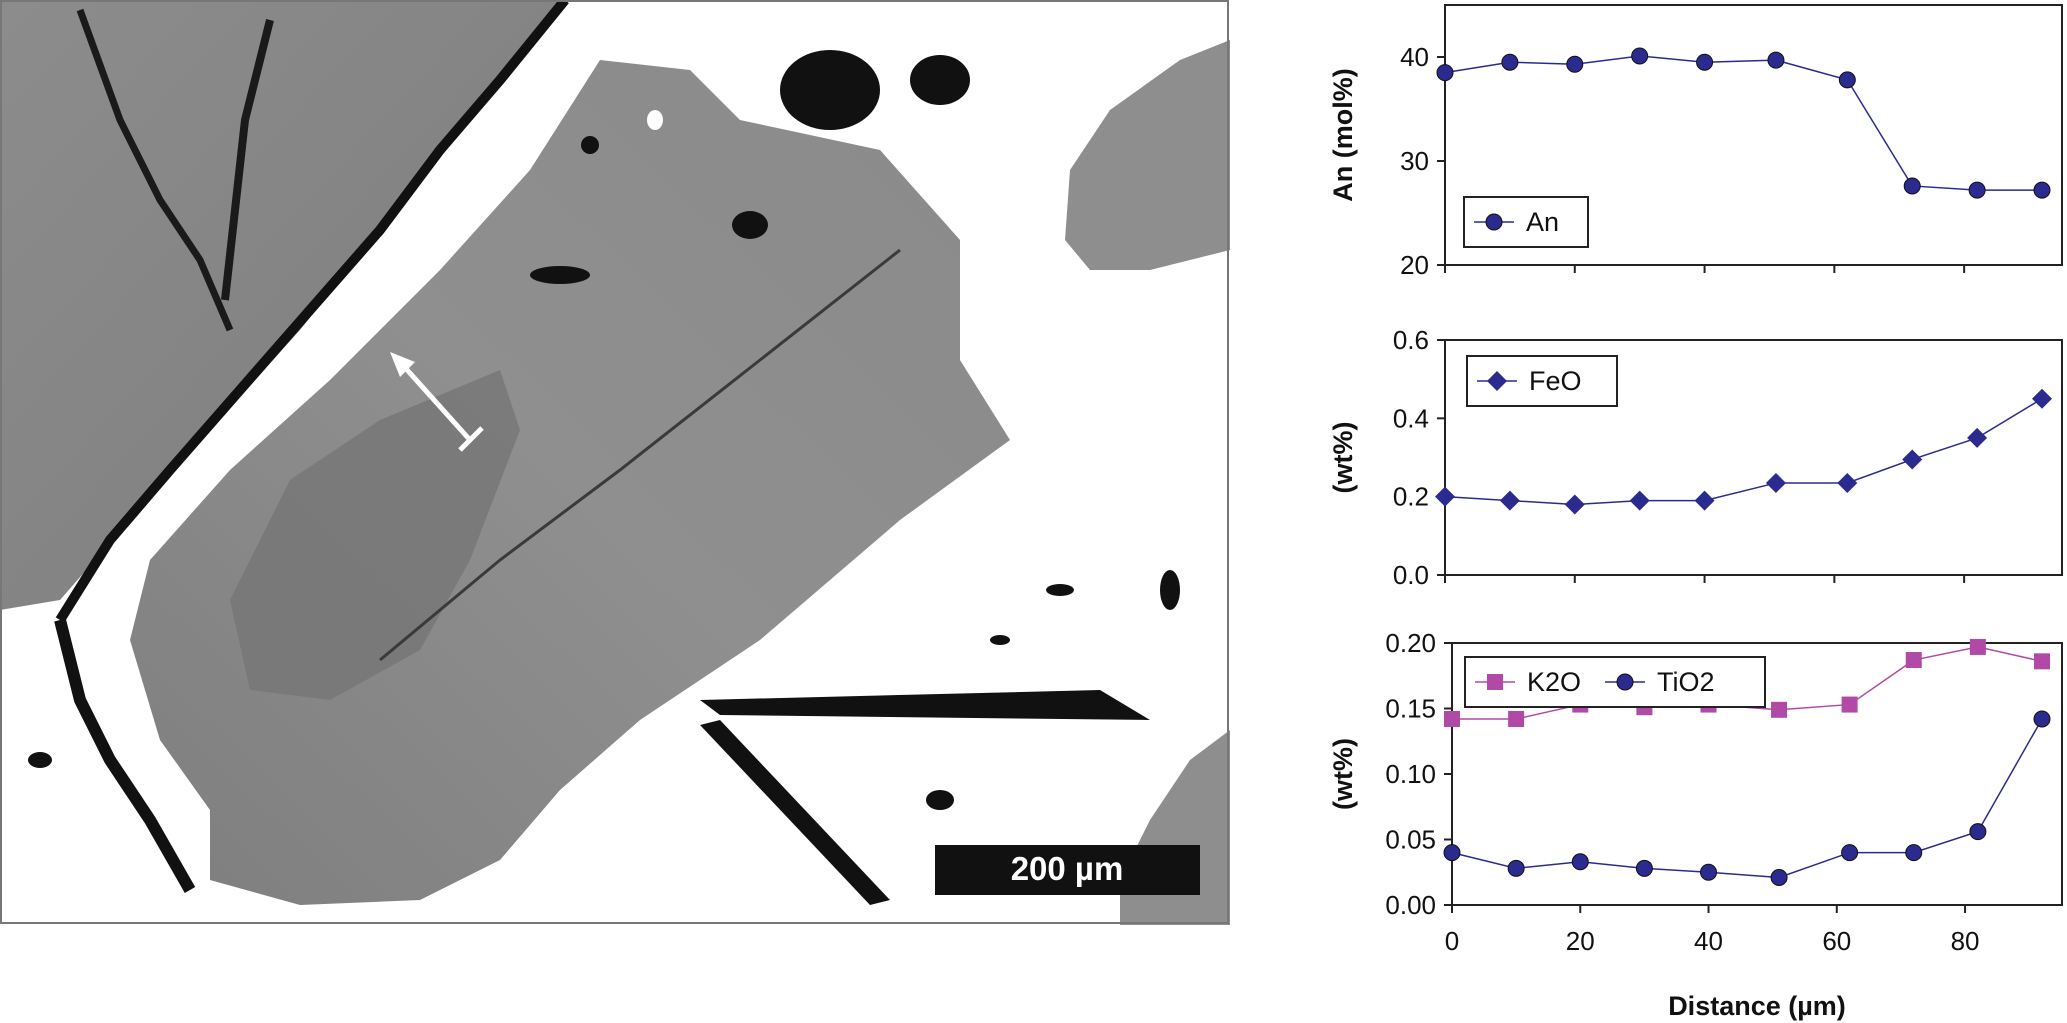 Image resolution: width=2067 pixels, height=1023 pixels. Describe the element at coordinates (1147, 155) in the screenshot. I see `right-grain` at that location.